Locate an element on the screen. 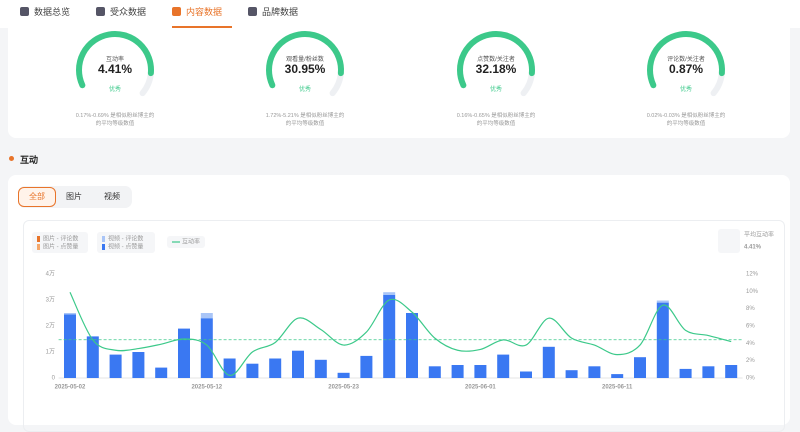  tab-bar: 数据总览 受众数据 内容数据 品牌数据 is located at coordinates (400, 14).